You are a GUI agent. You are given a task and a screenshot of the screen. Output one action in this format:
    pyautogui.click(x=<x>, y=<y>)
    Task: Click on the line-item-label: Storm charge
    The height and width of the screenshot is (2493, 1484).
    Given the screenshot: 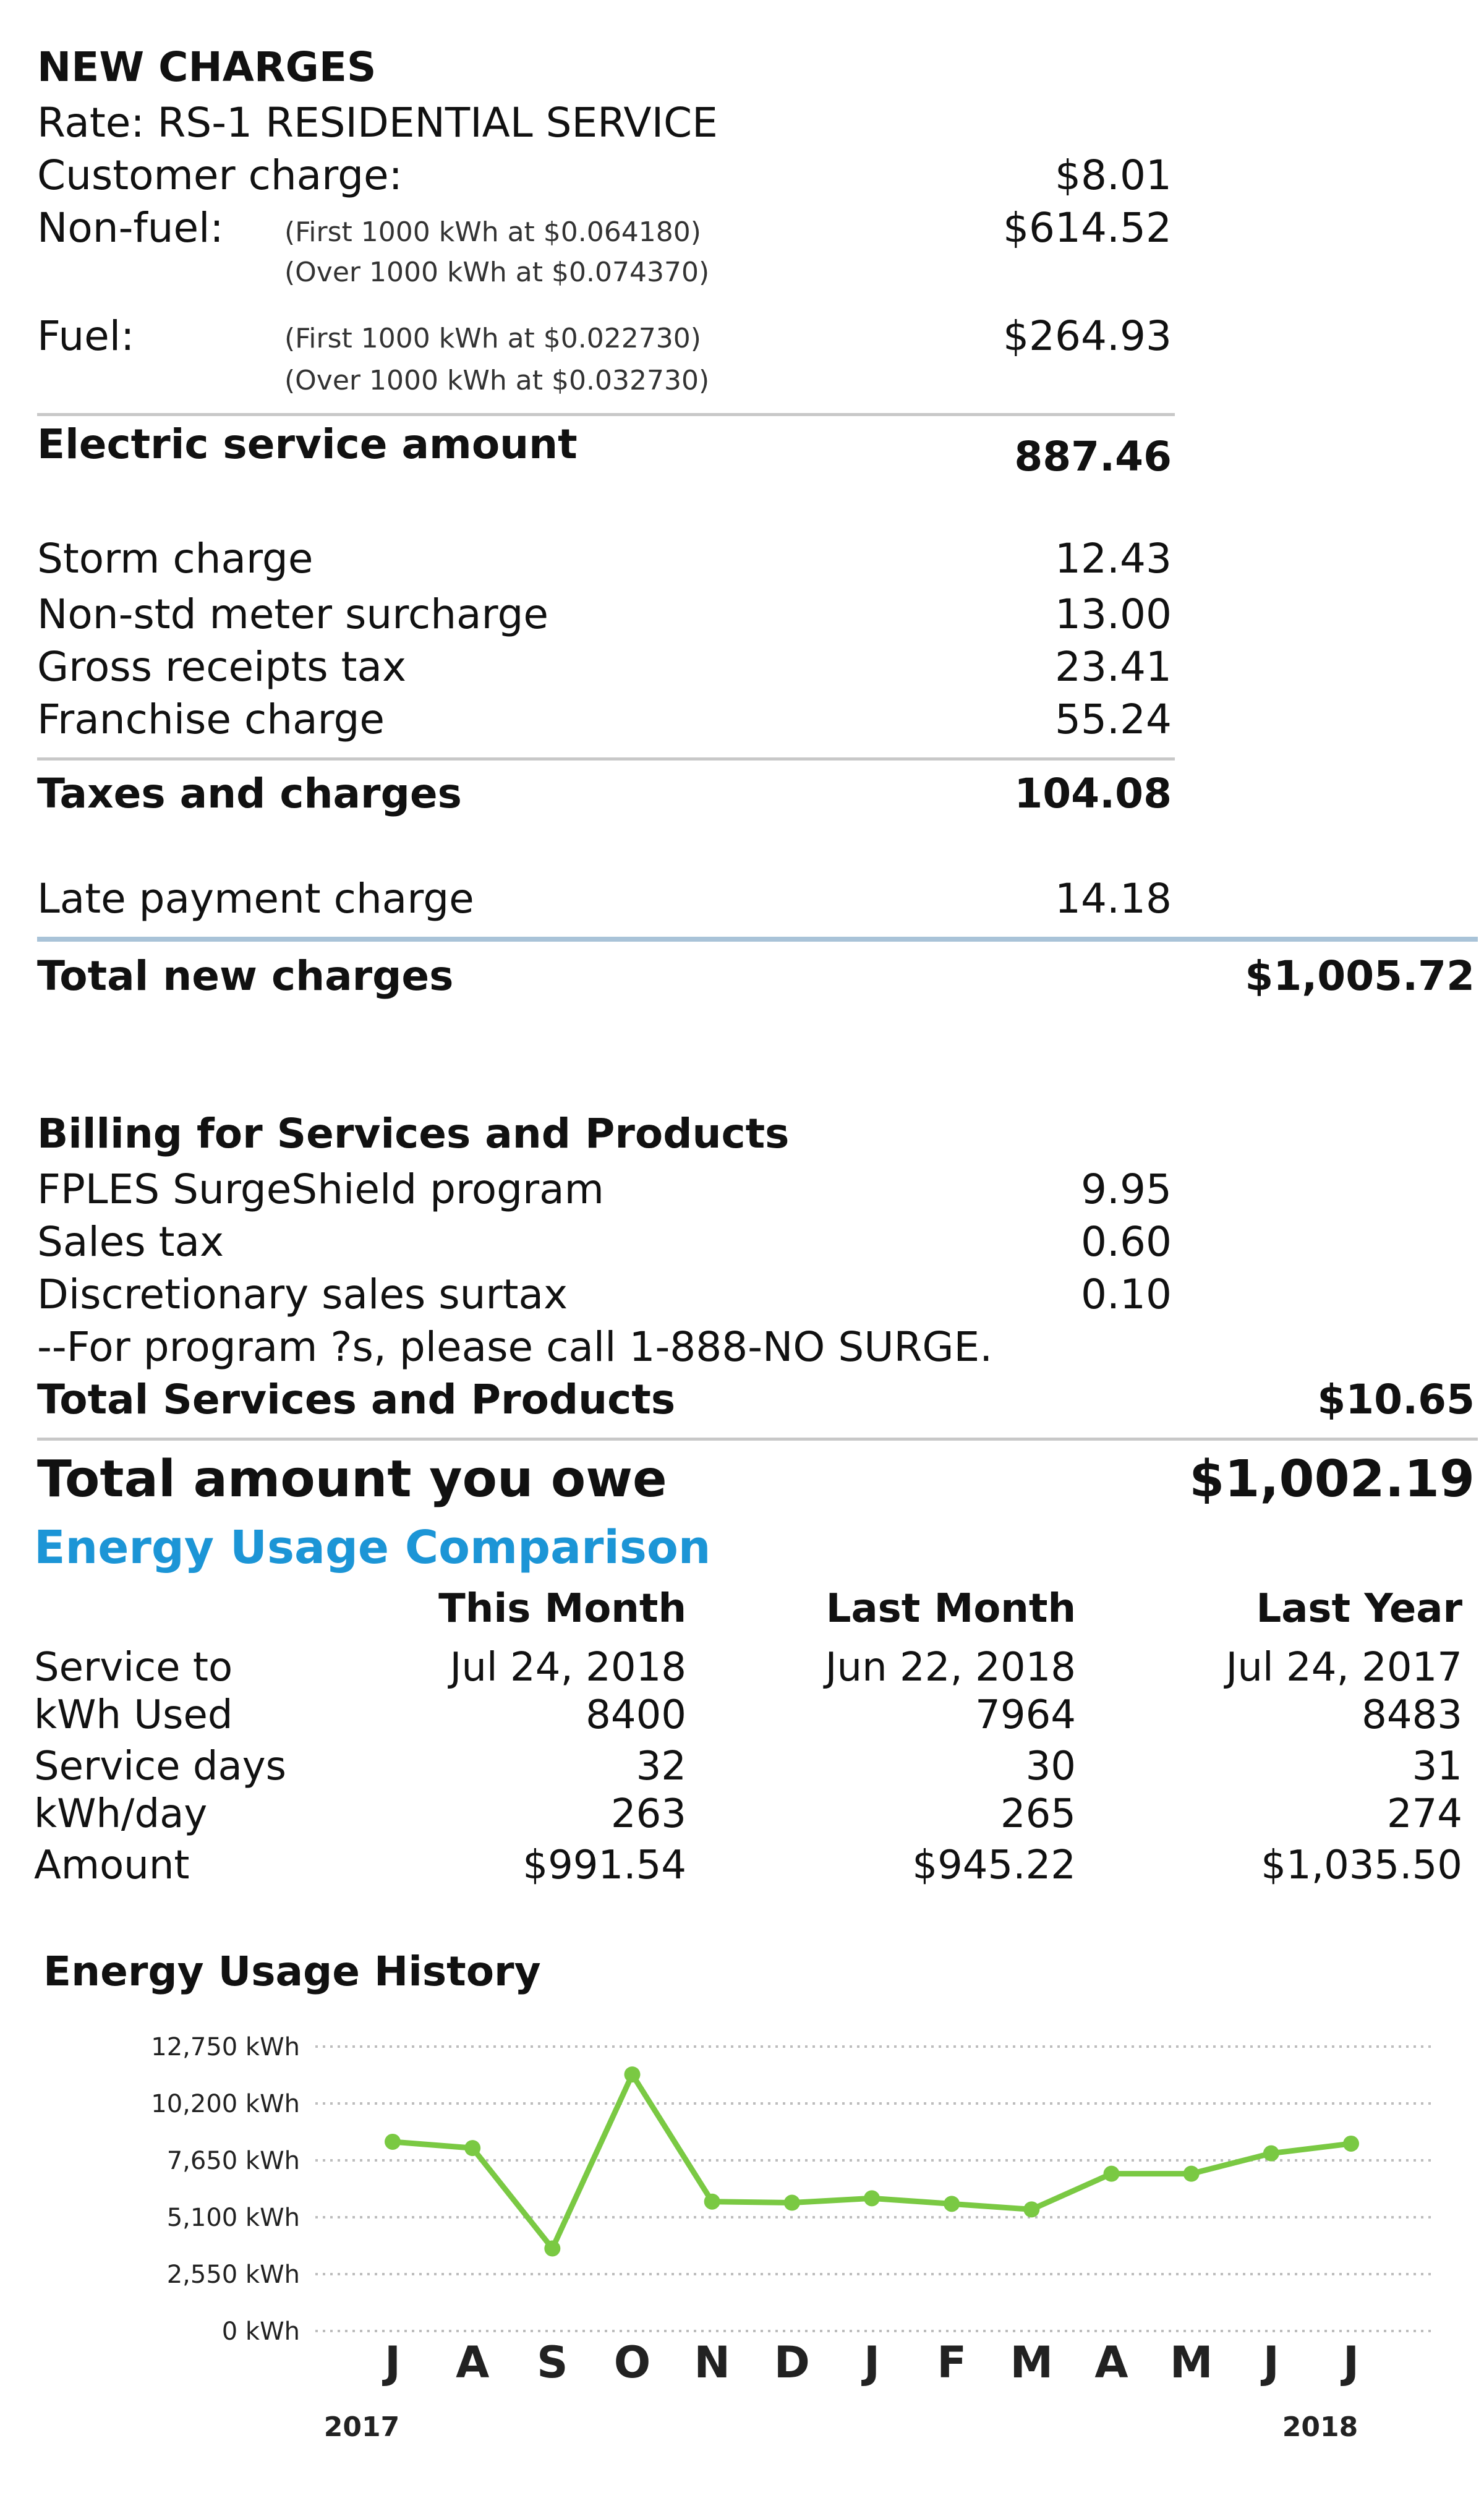 What is the action you would take?
    pyautogui.click(x=175, y=558)
    